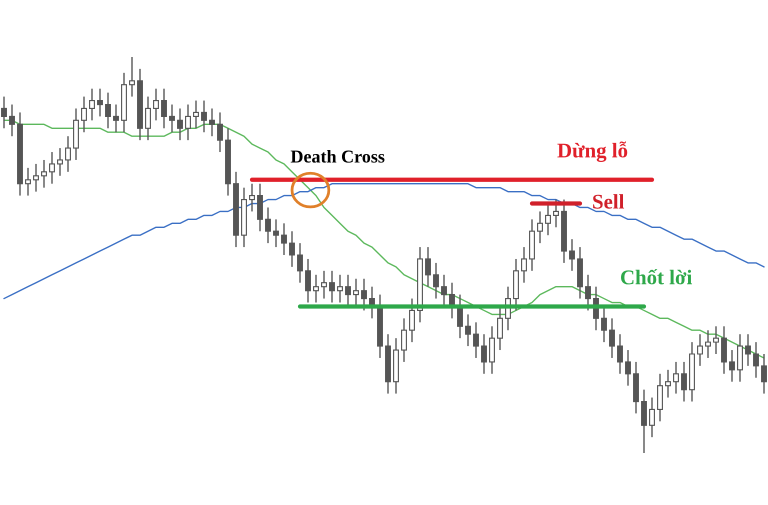 The image size is (768, 505). What do you see at coordinates (656, 276) in the screenshot?
I see `series-label: Chốt lời` at bounding box center [656, 276].